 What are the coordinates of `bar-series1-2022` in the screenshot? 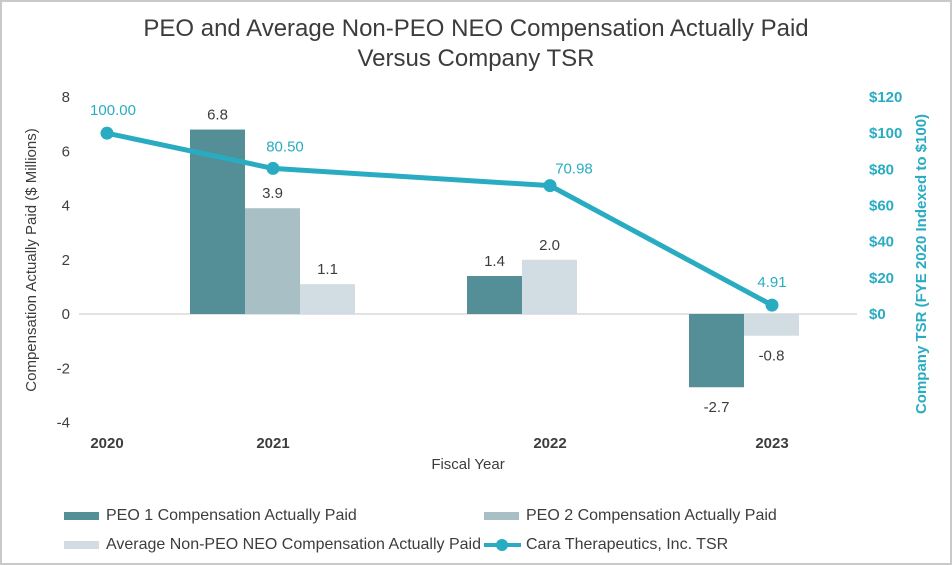 It's located at (494, 295).